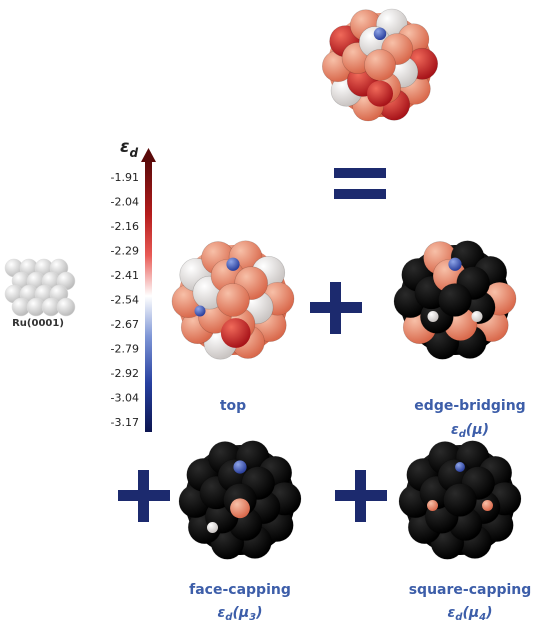 The height and width of the screenshot is (624, 547). Describe the element at coordinates (125, 349) in the screenshot. I see `colorbar-tick-label: -2.79` at that location.